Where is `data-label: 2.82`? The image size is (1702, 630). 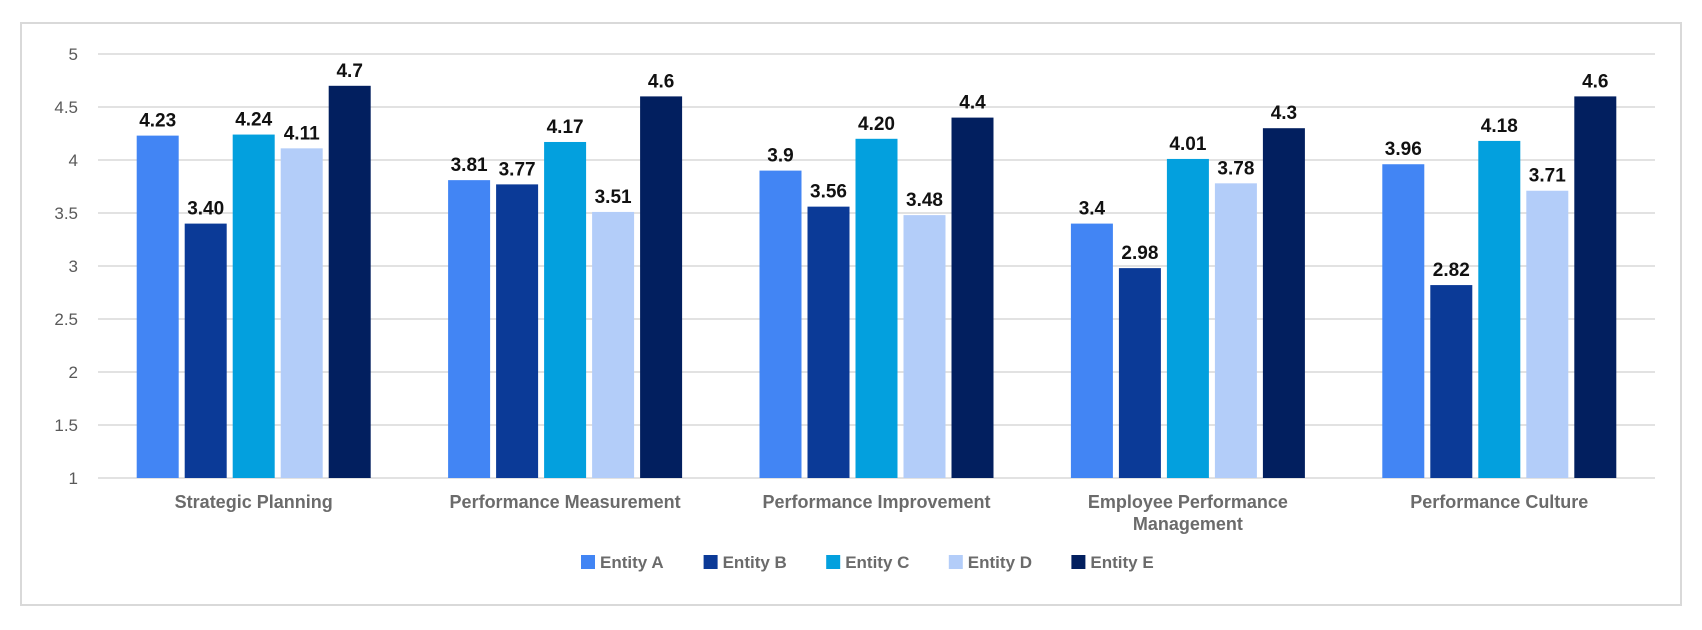 data-label: 2.82 is located at coordinates (1451, 270).